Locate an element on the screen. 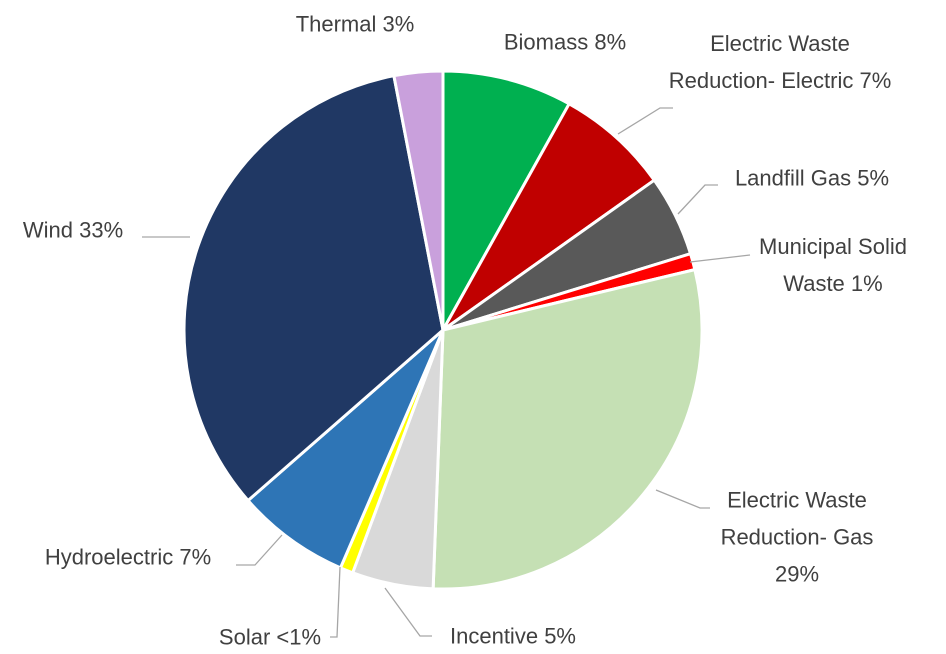 The height and width of the screenshot is (654, 946). slice-label: Electric Waste Reduction- Gas 29% is located at coordinates (797, 537).